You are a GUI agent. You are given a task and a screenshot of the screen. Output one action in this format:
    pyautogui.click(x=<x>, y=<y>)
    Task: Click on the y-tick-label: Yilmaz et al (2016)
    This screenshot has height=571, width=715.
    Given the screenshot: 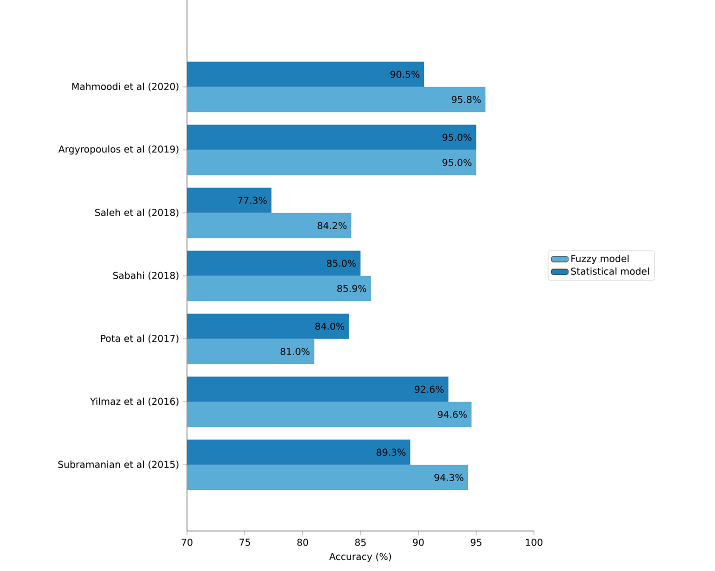 What is the action you would take?
    pyautogui.click(x=134, y=402)
    